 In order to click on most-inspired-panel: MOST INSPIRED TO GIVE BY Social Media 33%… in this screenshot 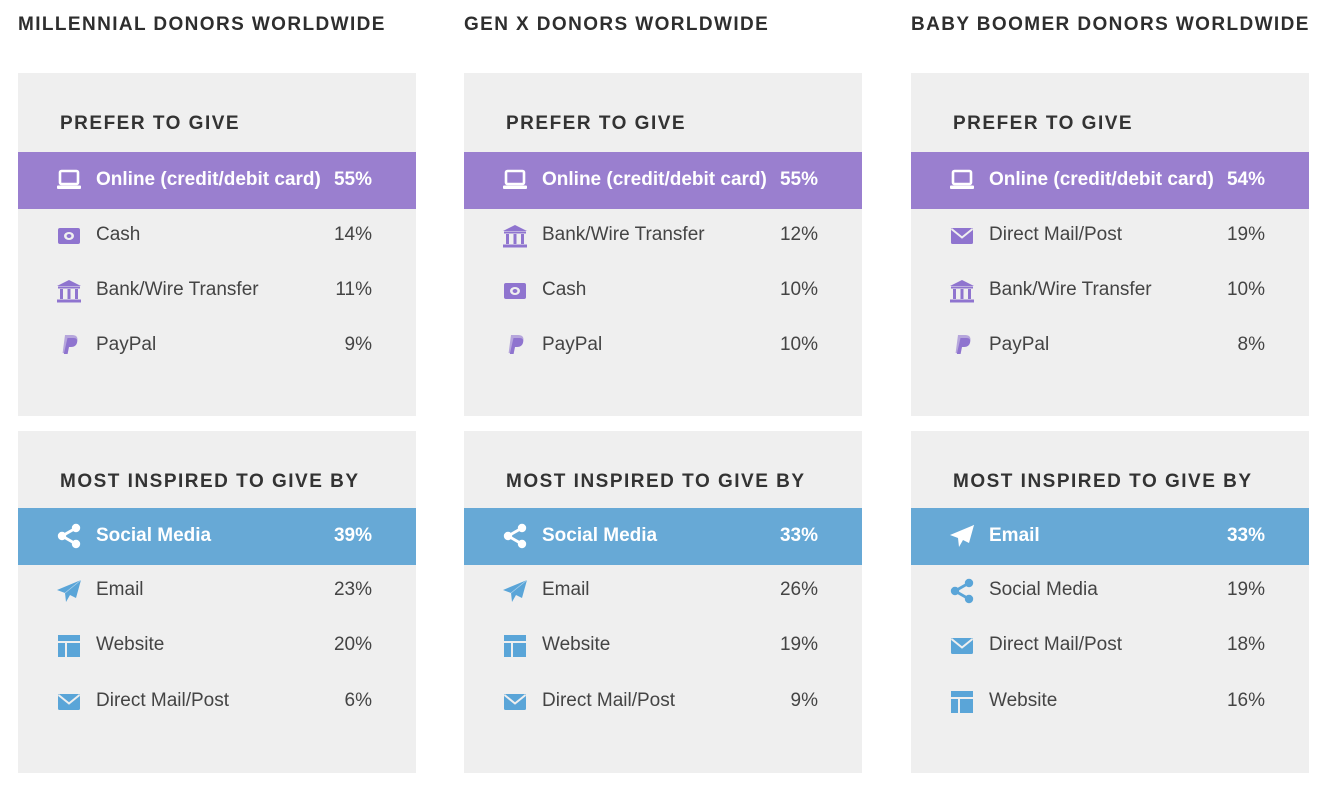, I will do `click(663, 602)`.